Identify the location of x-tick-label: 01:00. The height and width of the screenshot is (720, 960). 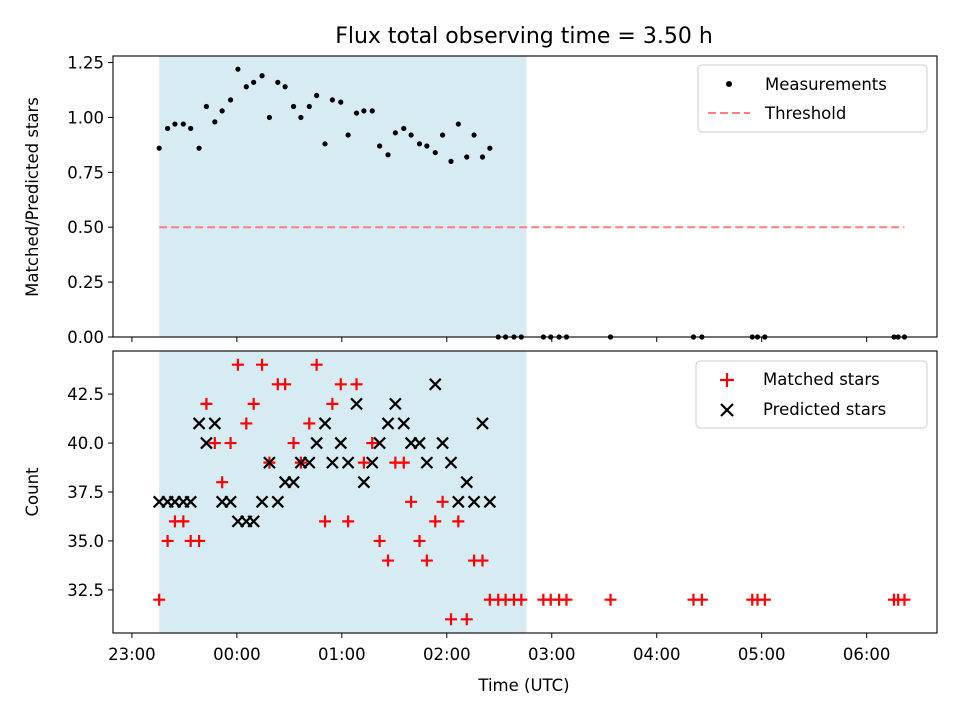
(342, 654).